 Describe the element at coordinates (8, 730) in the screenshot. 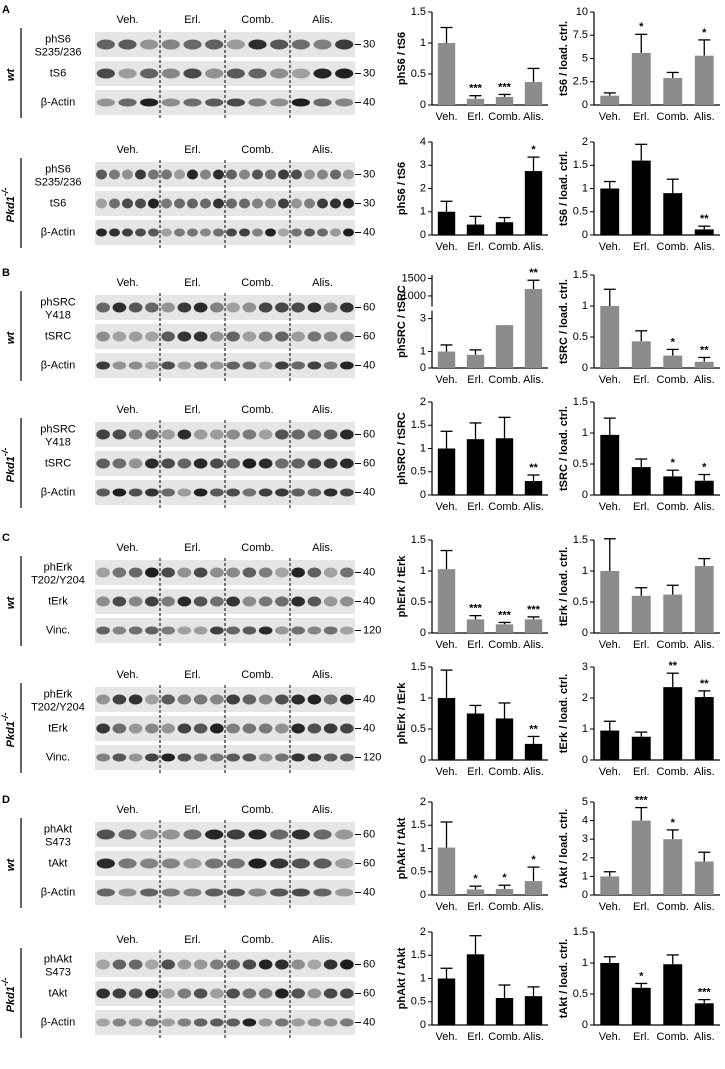

I see `genotype-label: Pkd1-/-` at that location.